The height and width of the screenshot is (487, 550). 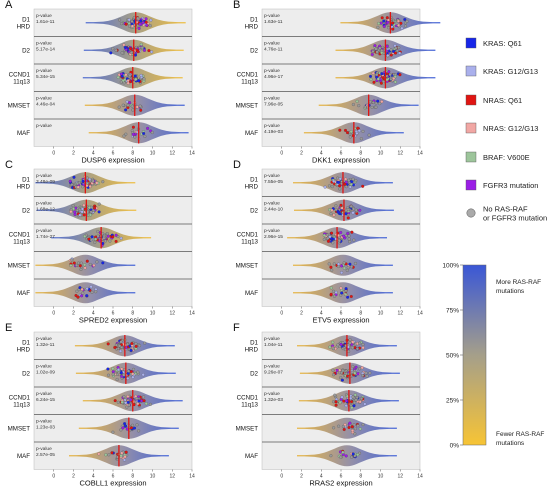 I want to click on pvalue: 2.44e-10, so click(x=273, y=210).